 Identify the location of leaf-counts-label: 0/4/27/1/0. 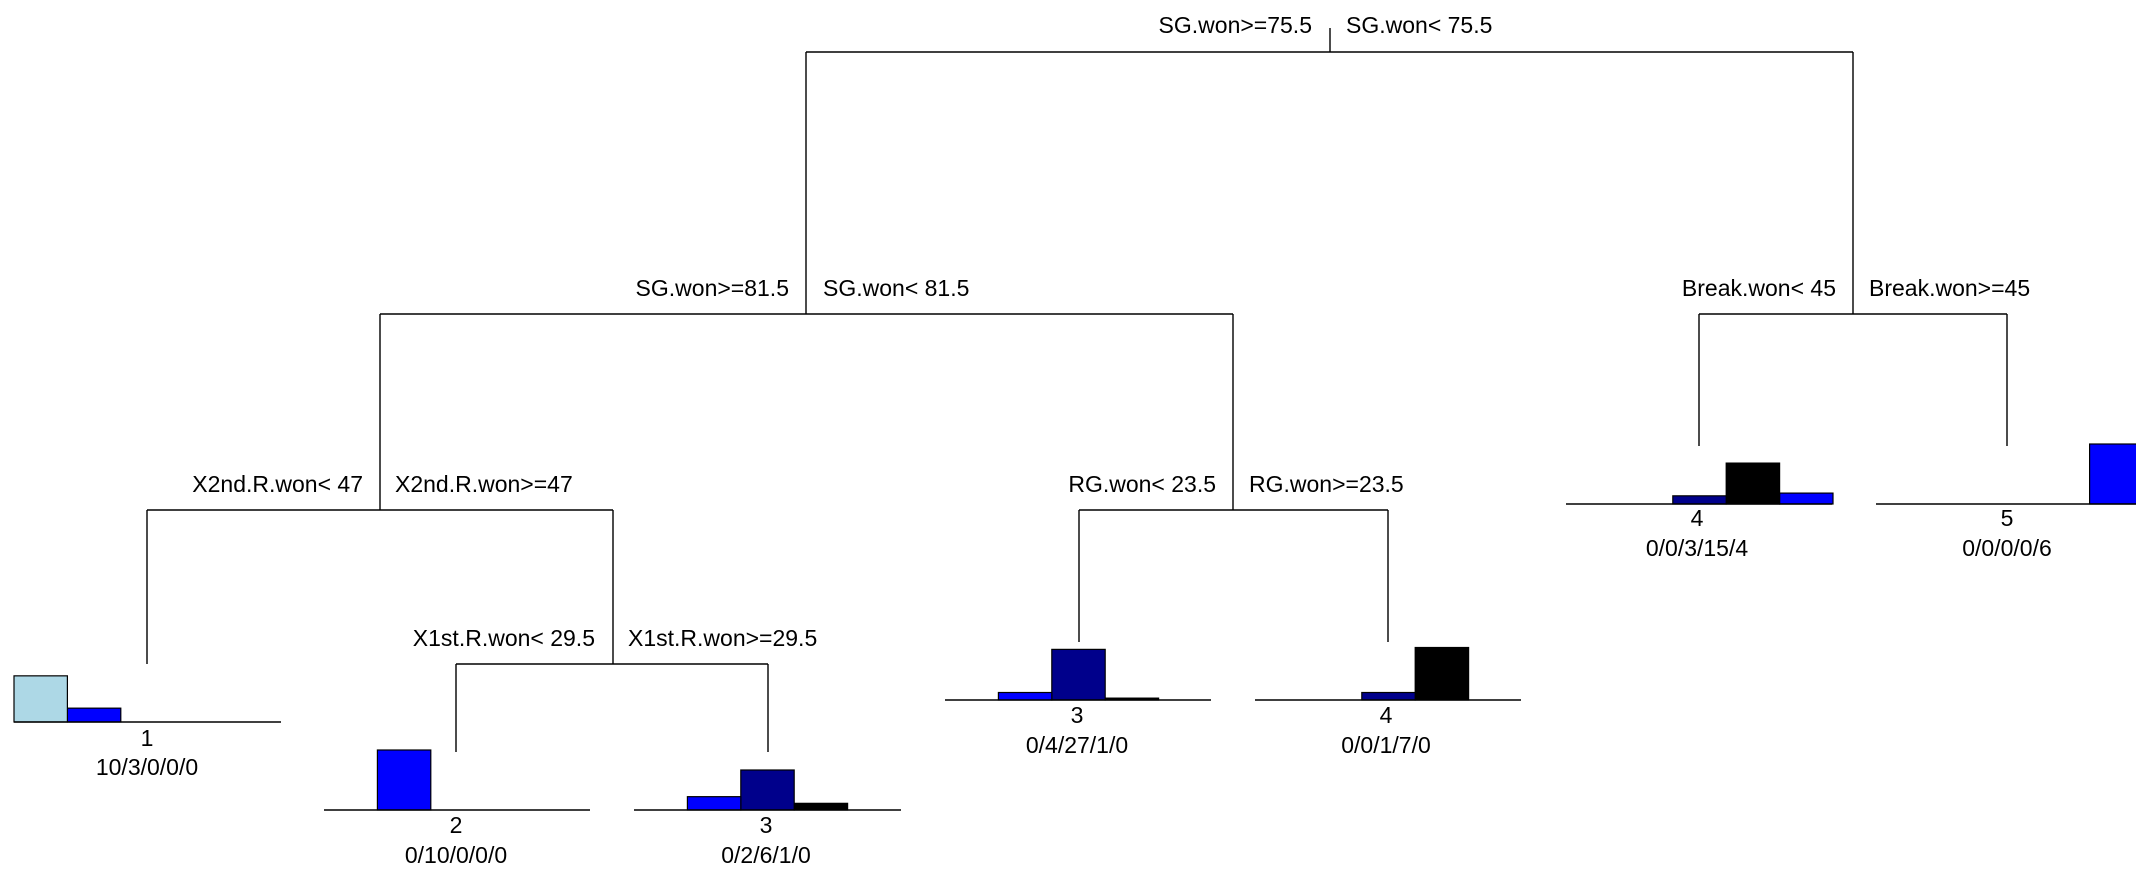
(1077, 745).